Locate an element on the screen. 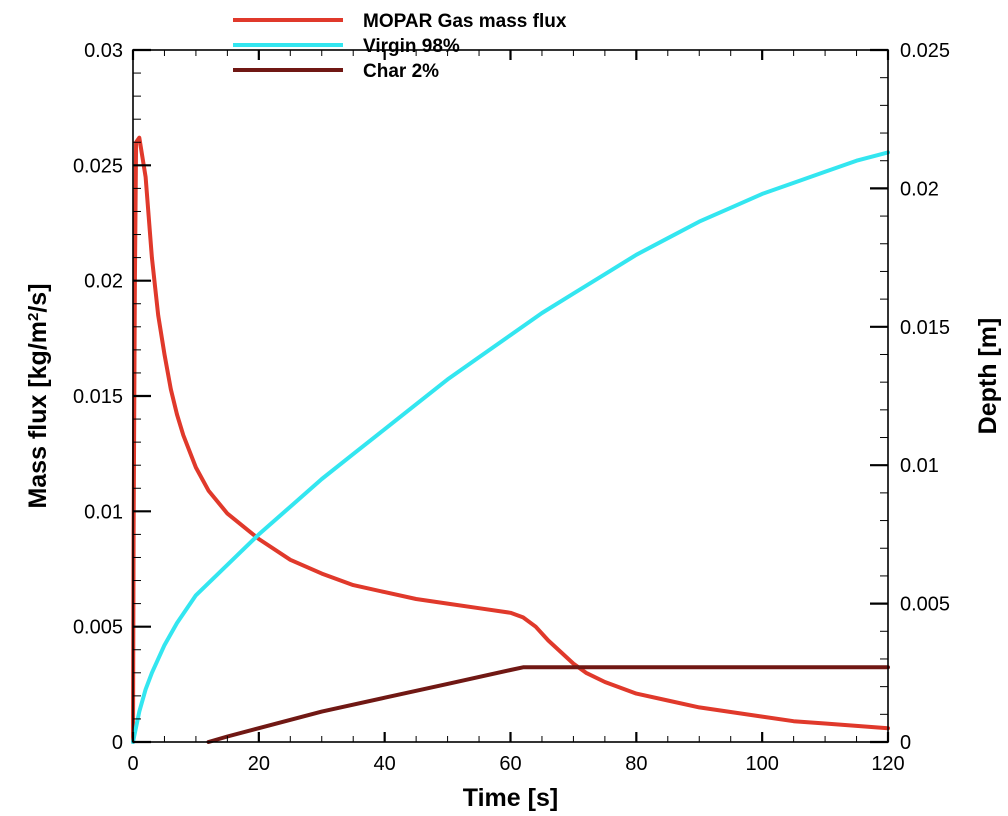 This screenshot has height=816, width=1008. y-right-tick-label: 0 is located at coordinates (905, 743).